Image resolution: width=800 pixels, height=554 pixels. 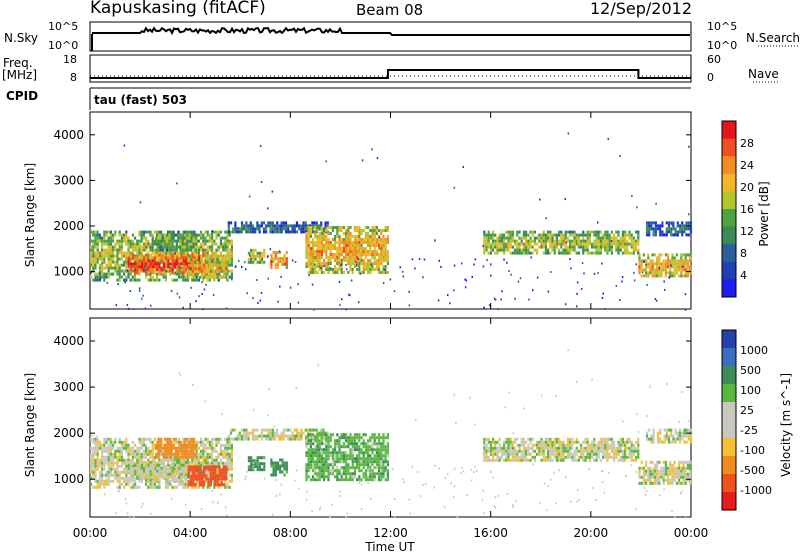 What do you see at coordinates (722, 45) in the screenshot?
I see `noise-right-tick-bottom: 10^0` at bounding box center [722, 45].